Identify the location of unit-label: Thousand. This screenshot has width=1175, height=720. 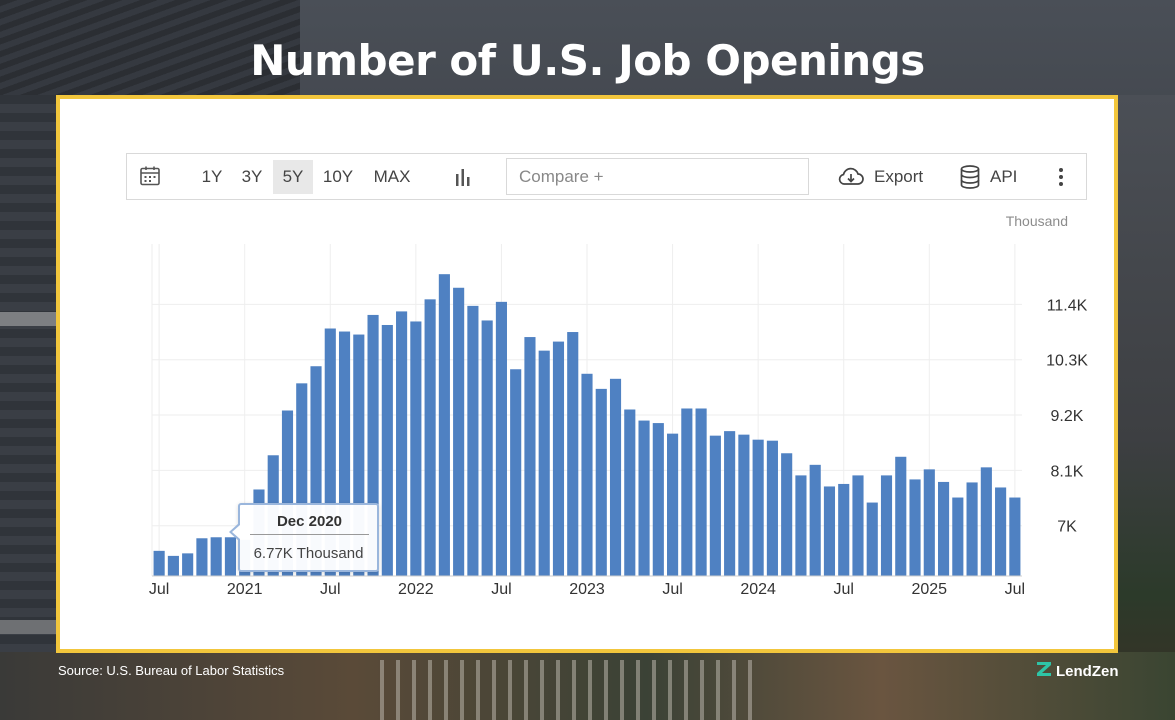
(1036, 221).